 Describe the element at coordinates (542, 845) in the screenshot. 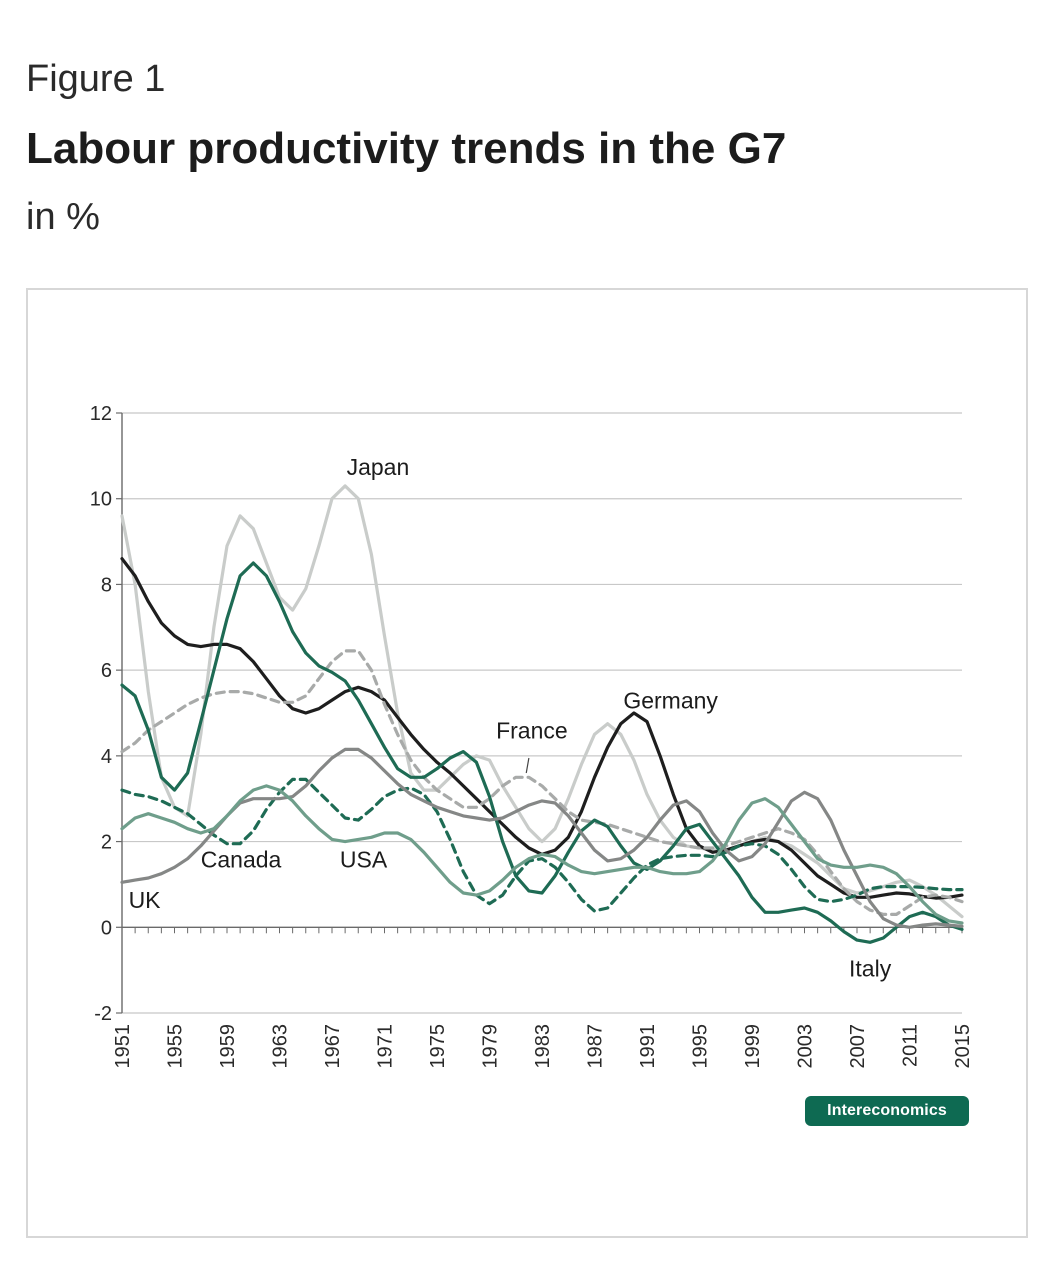

I see `series-line-usa` at that location.